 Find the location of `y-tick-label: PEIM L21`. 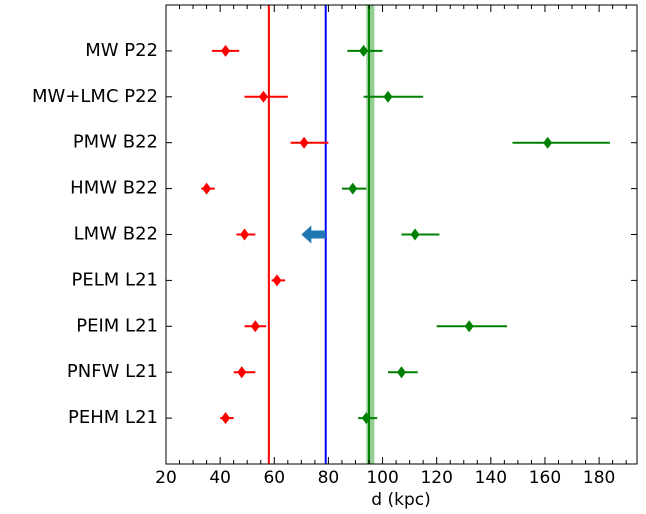

y-tick-label: PEIM L21 is located at coordinates (117, 325).